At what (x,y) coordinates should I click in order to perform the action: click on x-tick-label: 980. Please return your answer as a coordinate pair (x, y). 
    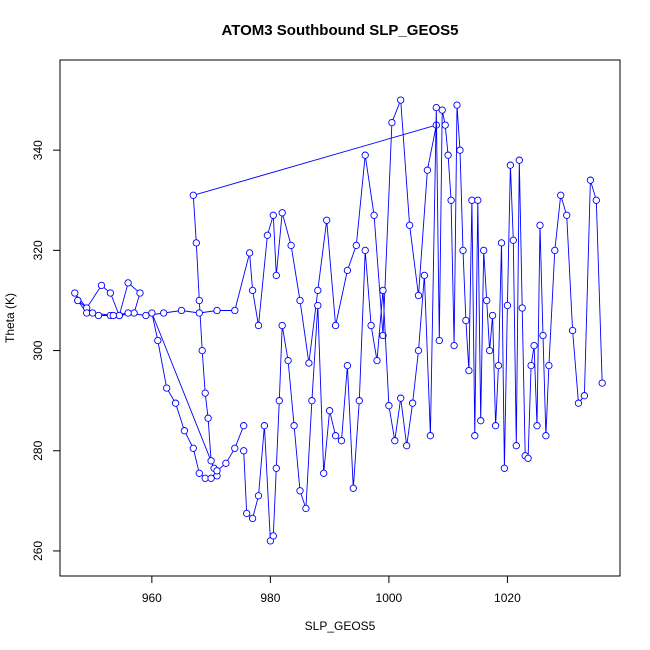
    Looking at the image, I should click on (270, 598).